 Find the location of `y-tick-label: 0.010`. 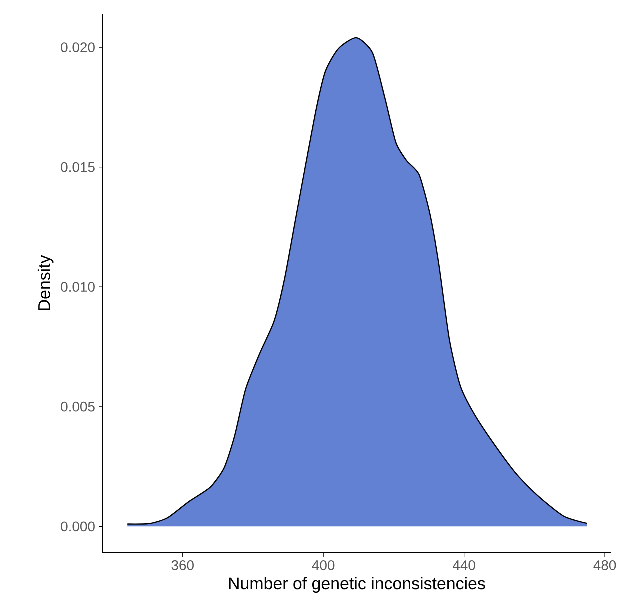

y-tick-label: 0.010 is located at coordinates (78, 287).